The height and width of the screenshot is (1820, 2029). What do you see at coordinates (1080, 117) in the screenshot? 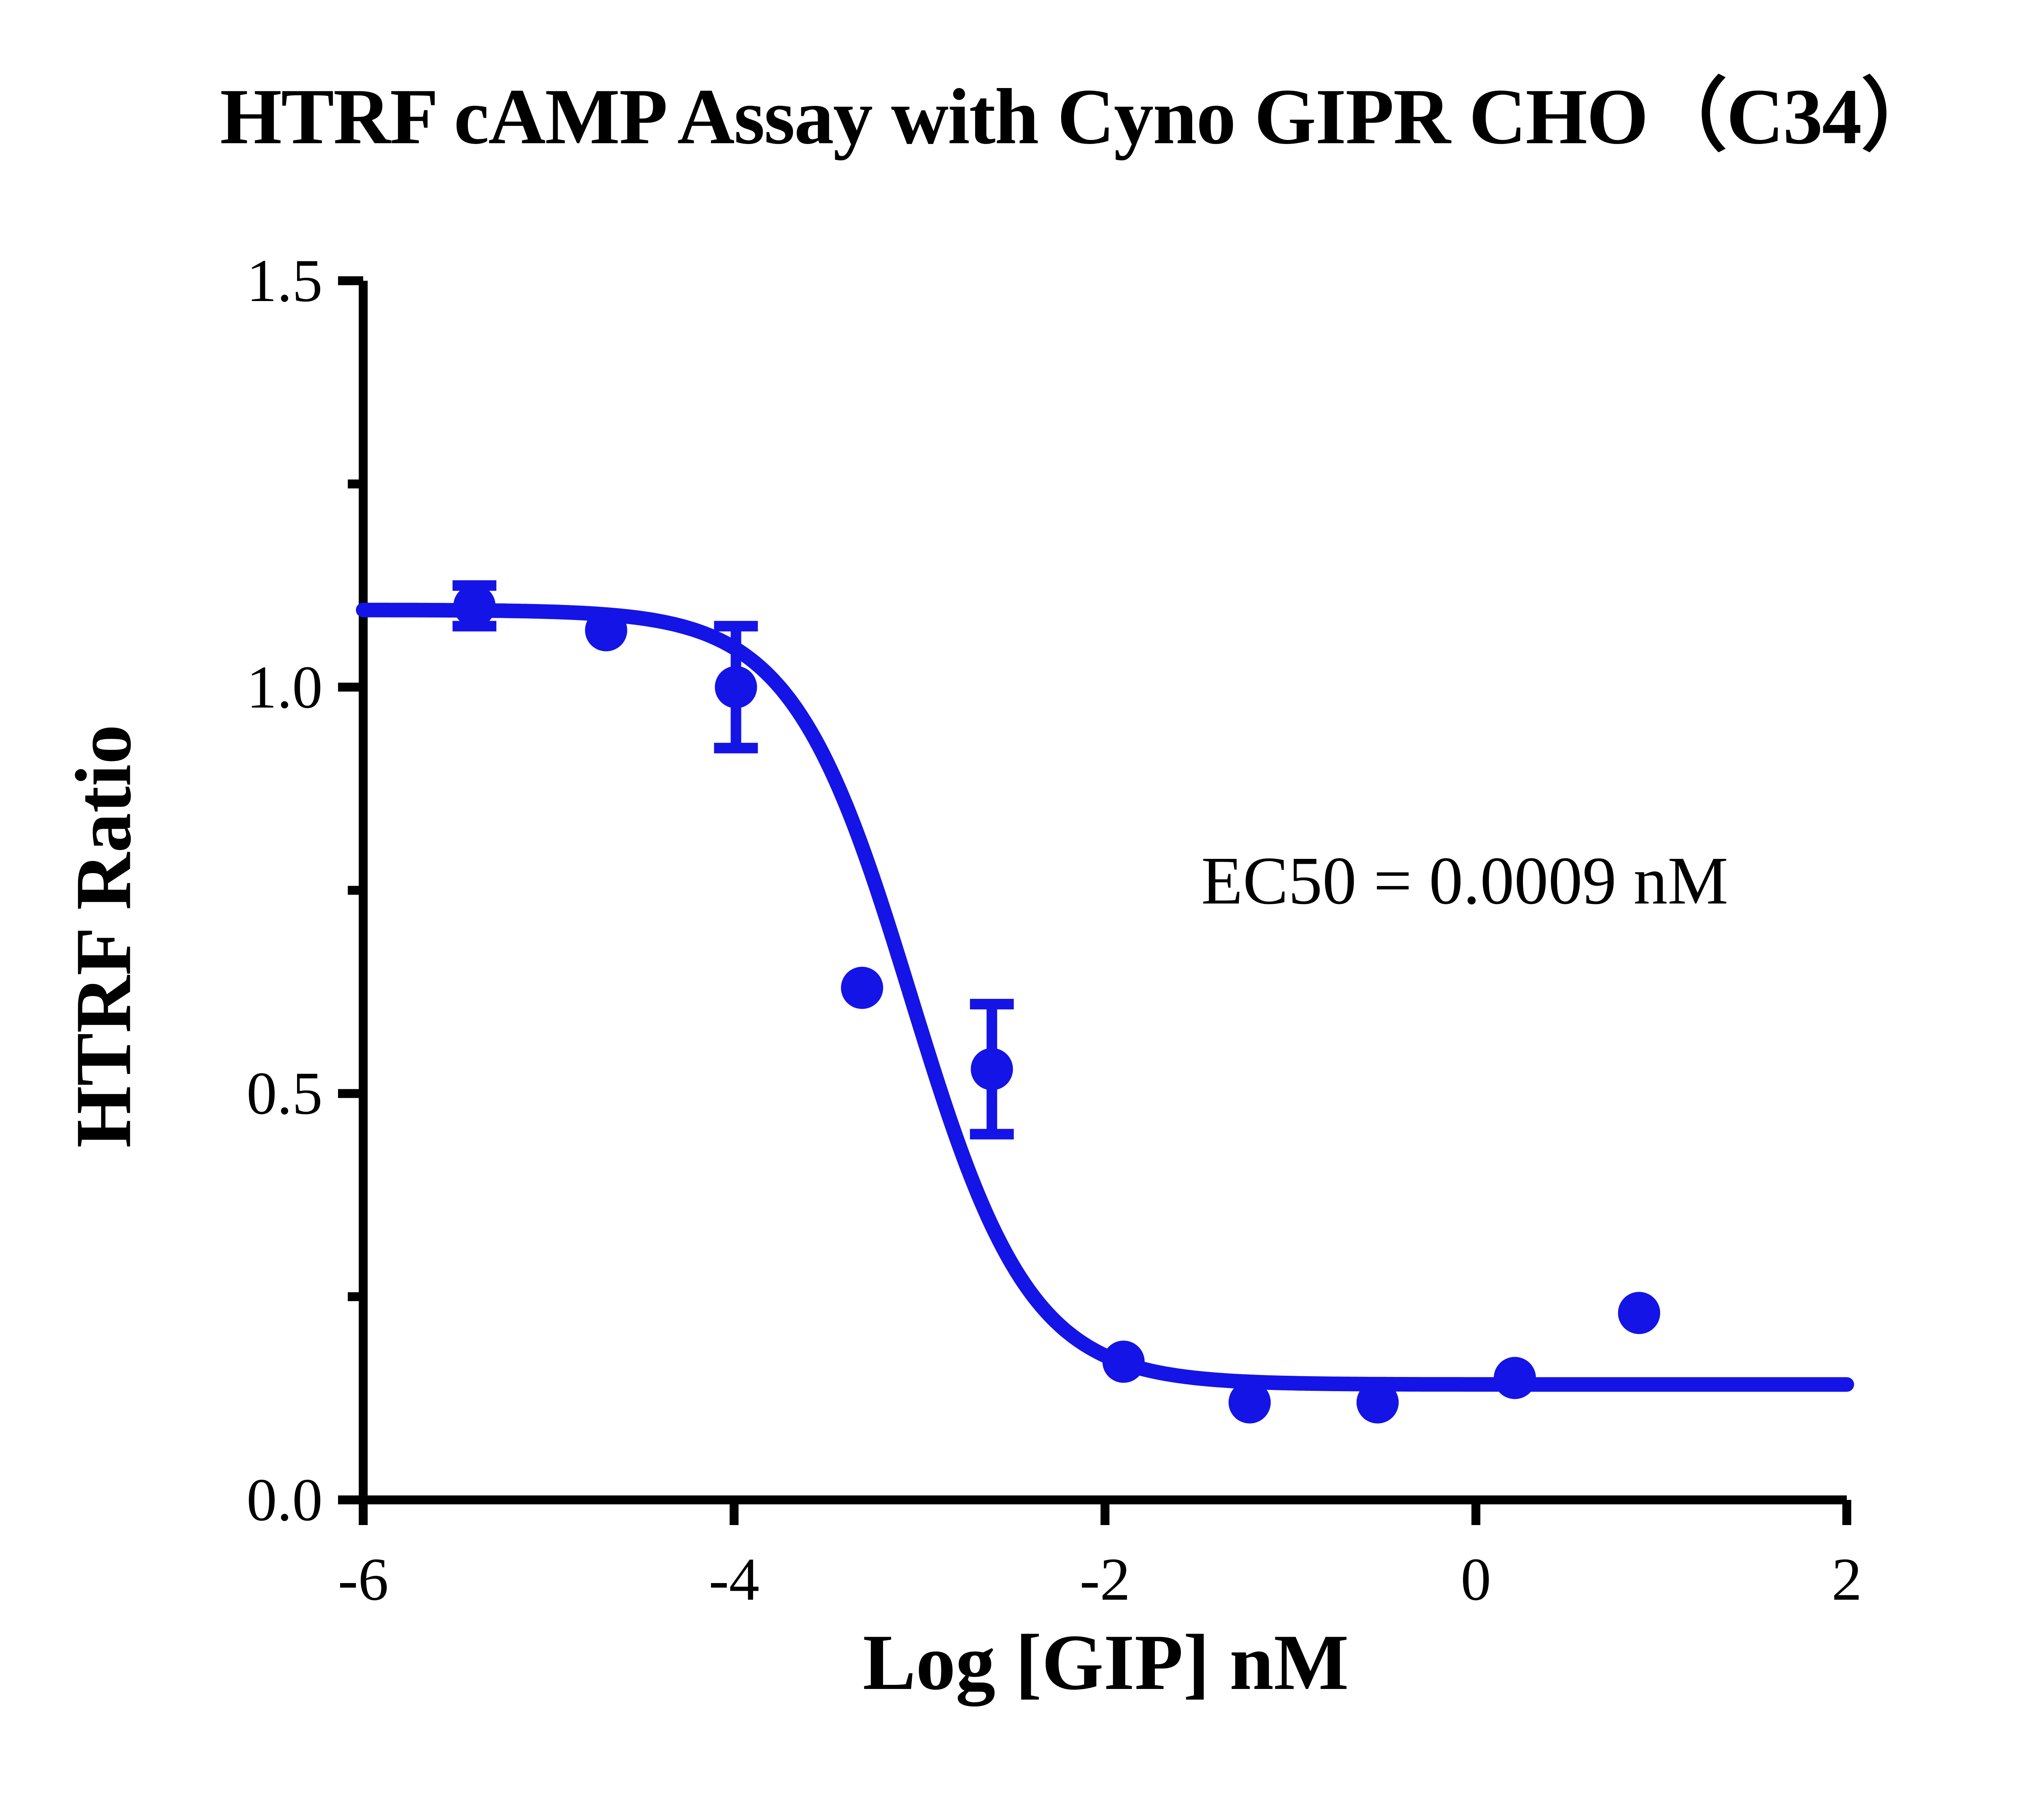
I see `chart-title: HTRF cAMP Assay with Cyno GIPR CHO（C34）` at bounding box center [1080, 117].